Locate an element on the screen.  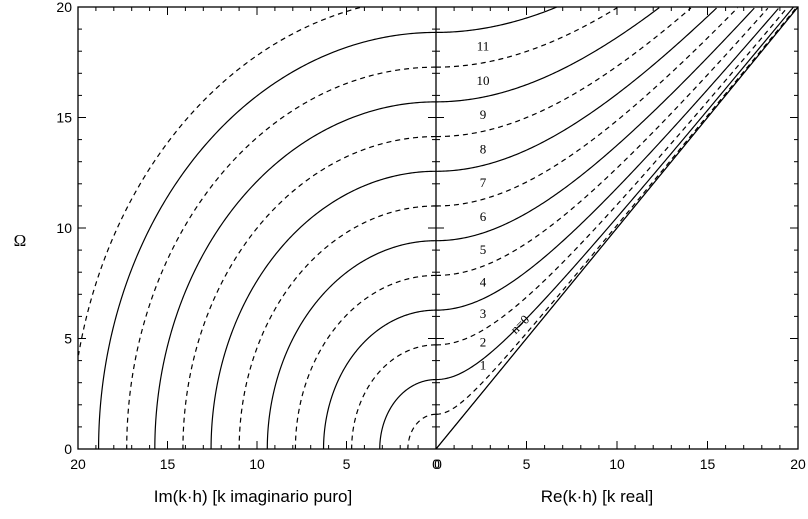
curve-right-n7 is located at coordinates (587, 107).